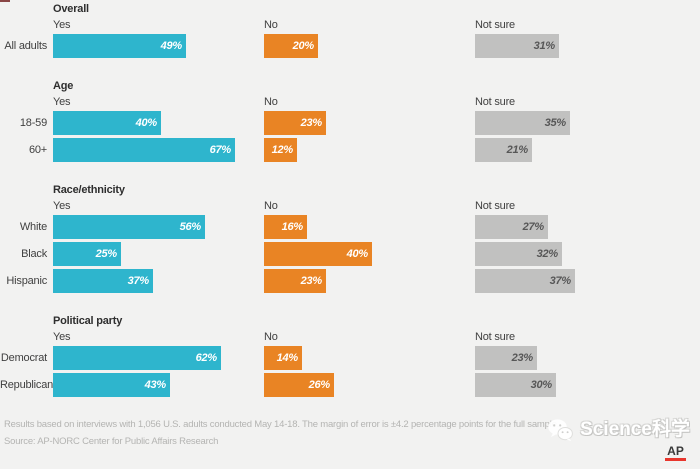 The image size is (700, 469). Describe the element at coordinates (103, 281) in the screenshot. I see `bar-yes: 37%` at that location.